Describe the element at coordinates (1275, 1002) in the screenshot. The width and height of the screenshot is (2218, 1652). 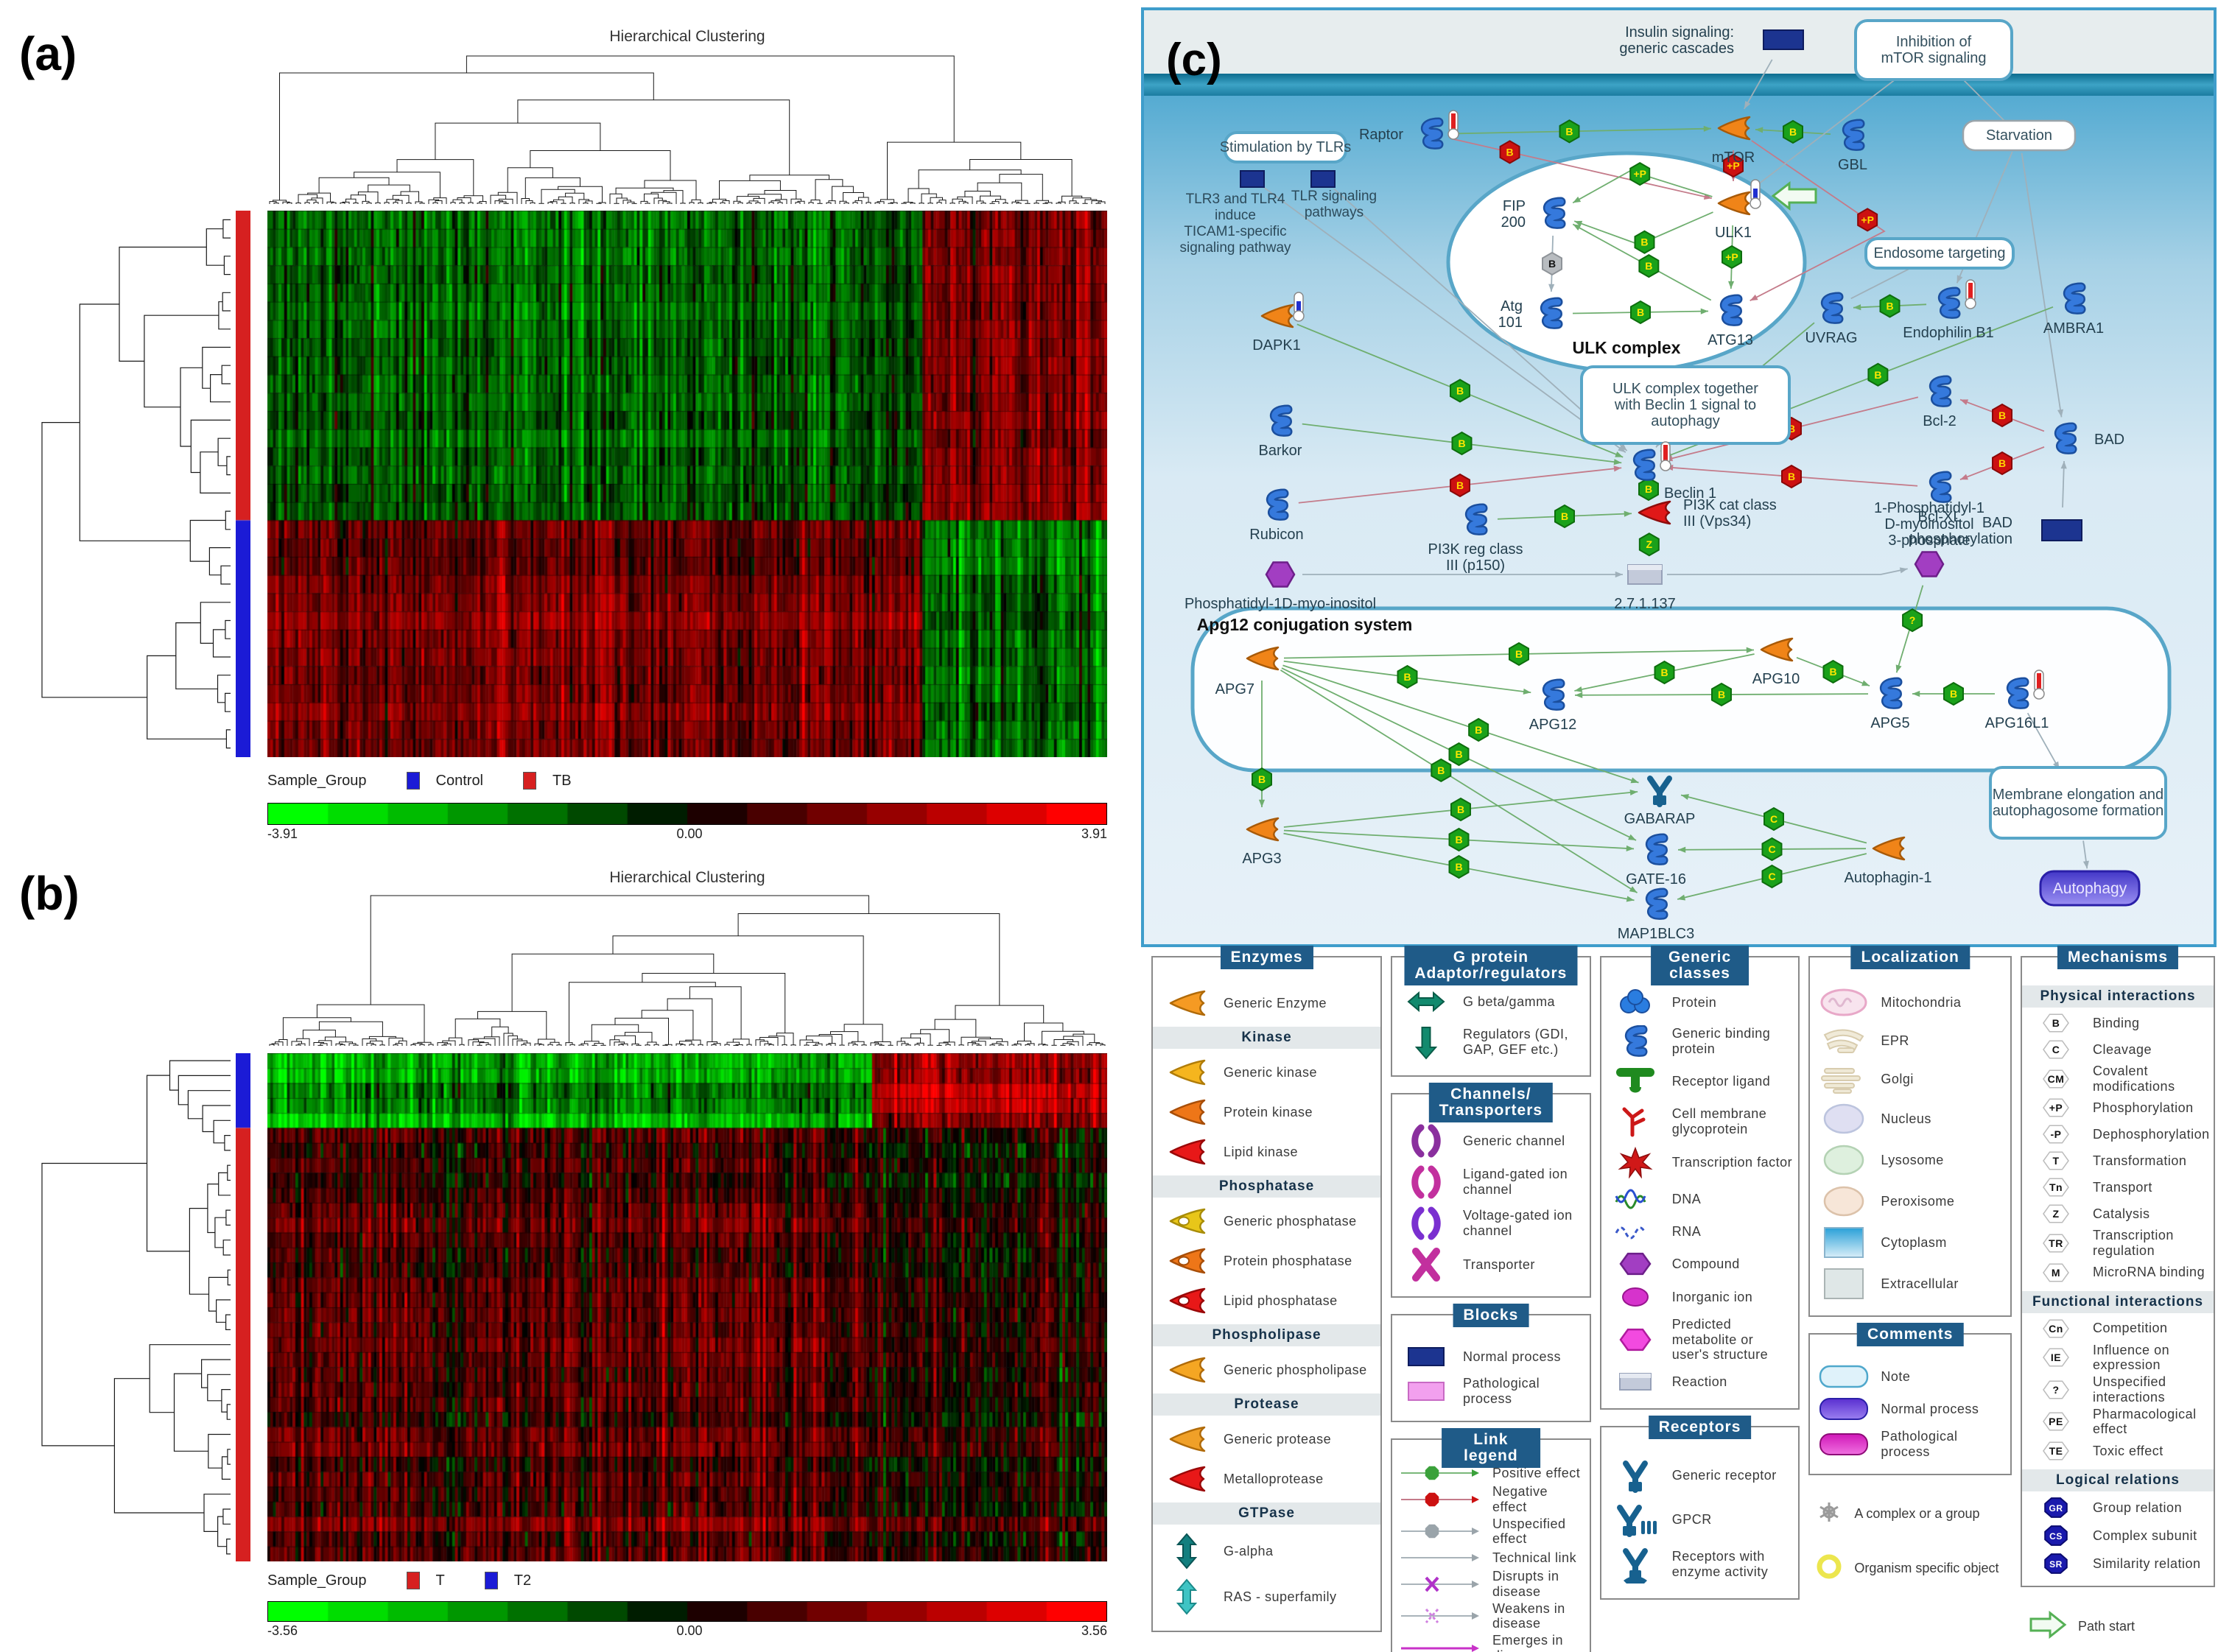
I see `legend-item-label: Generic Enzyme` at that location.